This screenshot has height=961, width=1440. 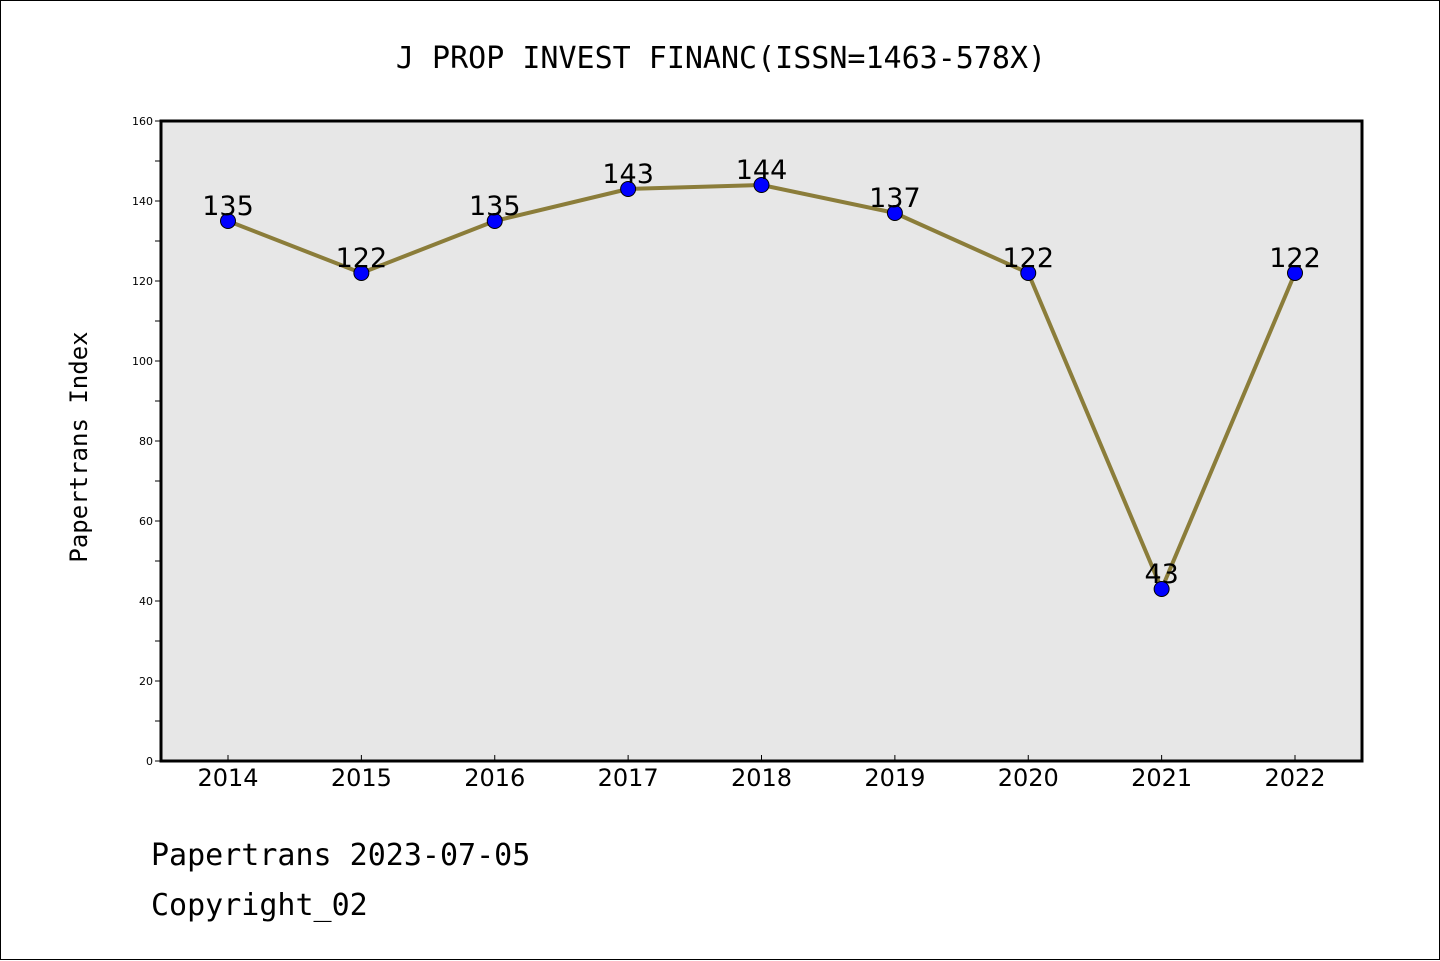 I want to click on x-axis: 2014 2015 2016 2017 2018 2019 2020 2021 2022, so click(x=761, y=773).